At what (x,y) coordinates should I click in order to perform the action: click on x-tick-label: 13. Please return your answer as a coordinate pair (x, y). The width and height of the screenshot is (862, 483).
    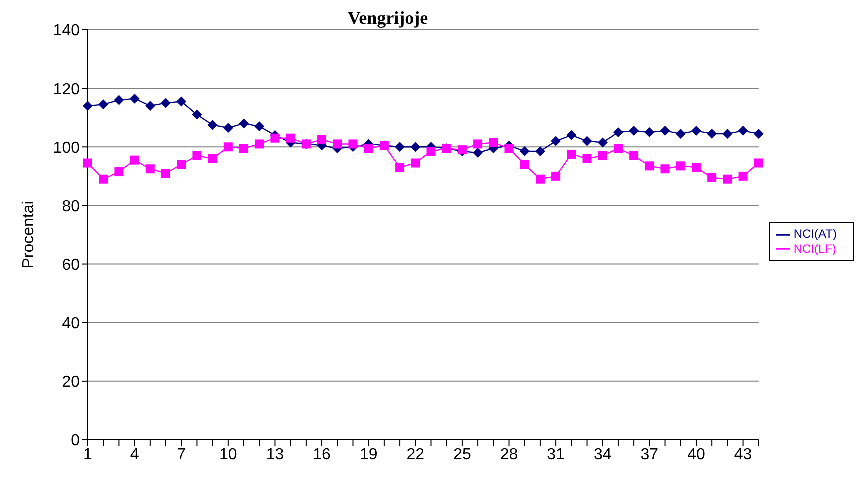
    Looking at the image, I should click on (275, 455).